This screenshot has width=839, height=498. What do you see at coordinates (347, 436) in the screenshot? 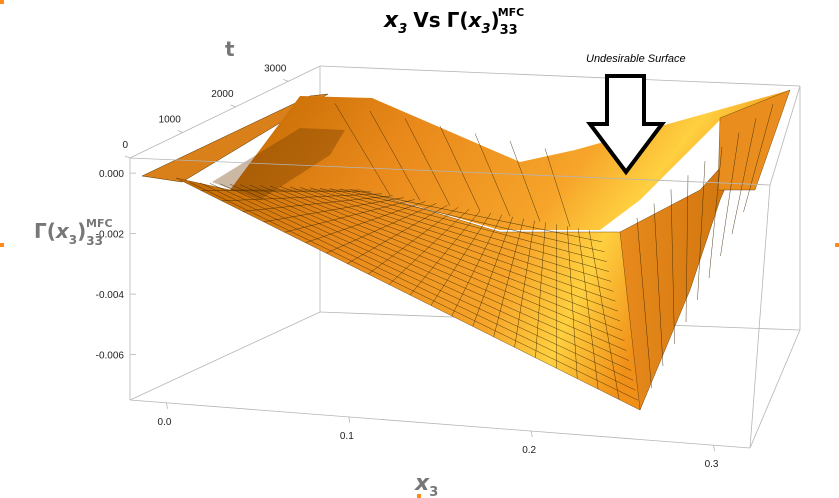
I see `x-tick-label: 0.1` at bounding box center [347, 436].